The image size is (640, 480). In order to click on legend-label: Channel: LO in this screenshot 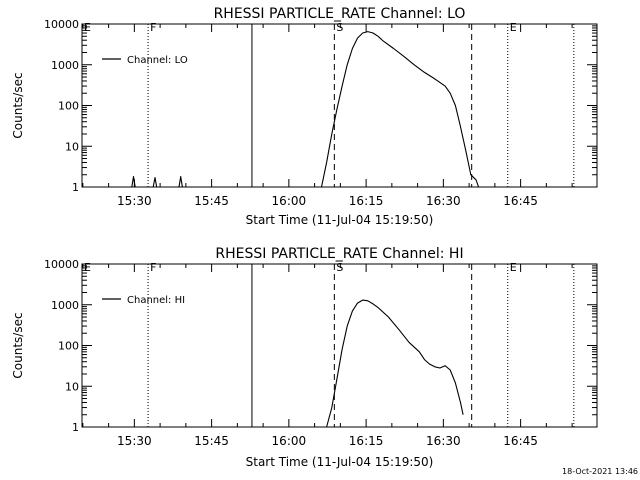, I will do `click(157, 60)`.